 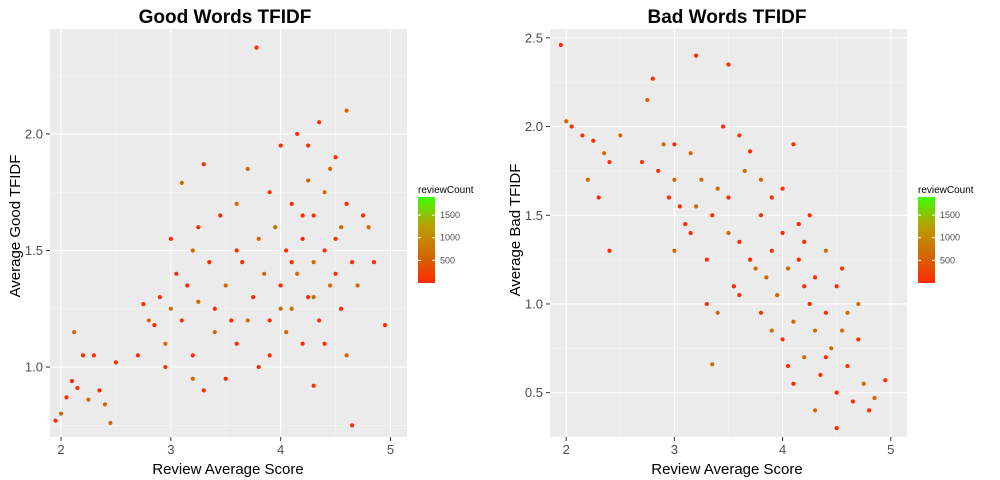 I want to click on y-axis-title: Average Bad TFIDF, so click(x=515, y=230).